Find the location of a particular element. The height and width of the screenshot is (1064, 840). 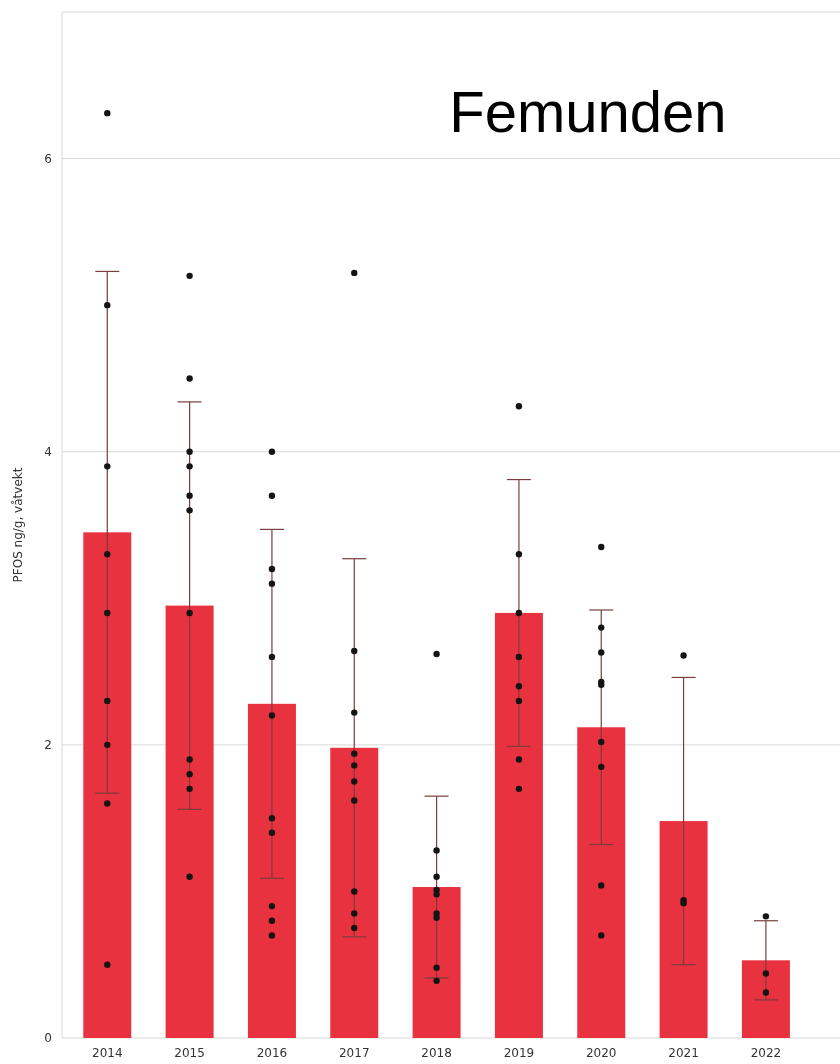

y-tick-label: 2 is located at coordinates (48, 745).